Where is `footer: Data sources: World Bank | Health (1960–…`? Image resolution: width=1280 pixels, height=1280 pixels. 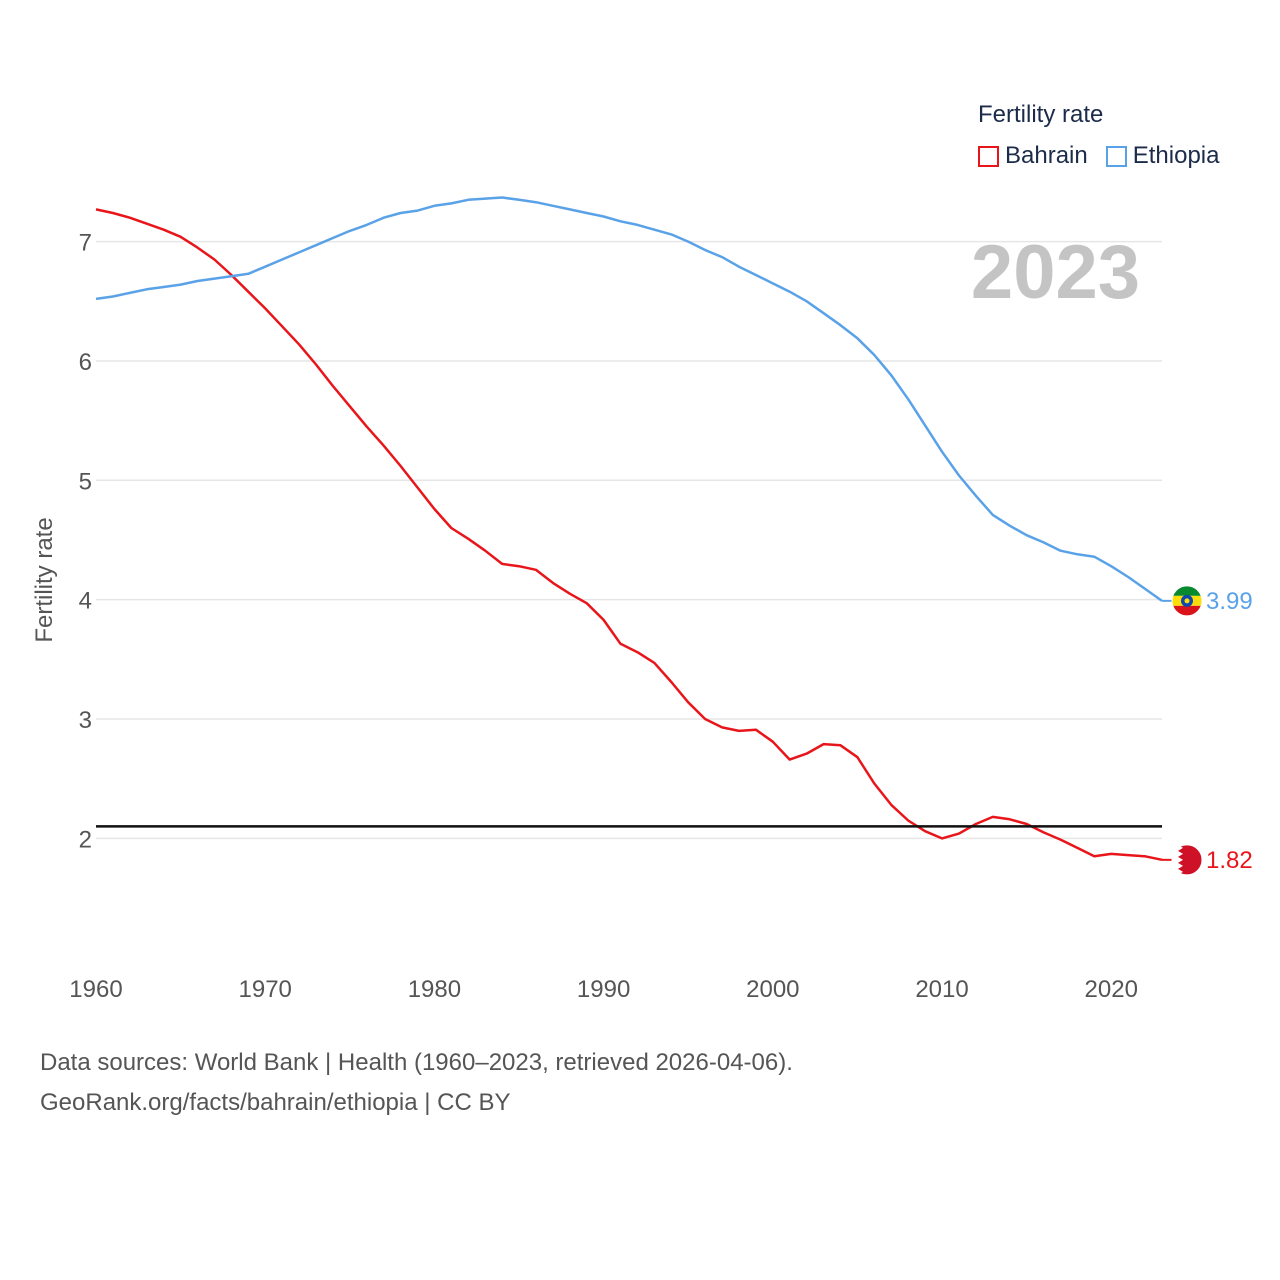
footer: Data sources: World Bank | Health (1960–… is located at coordinates (416, 1083).